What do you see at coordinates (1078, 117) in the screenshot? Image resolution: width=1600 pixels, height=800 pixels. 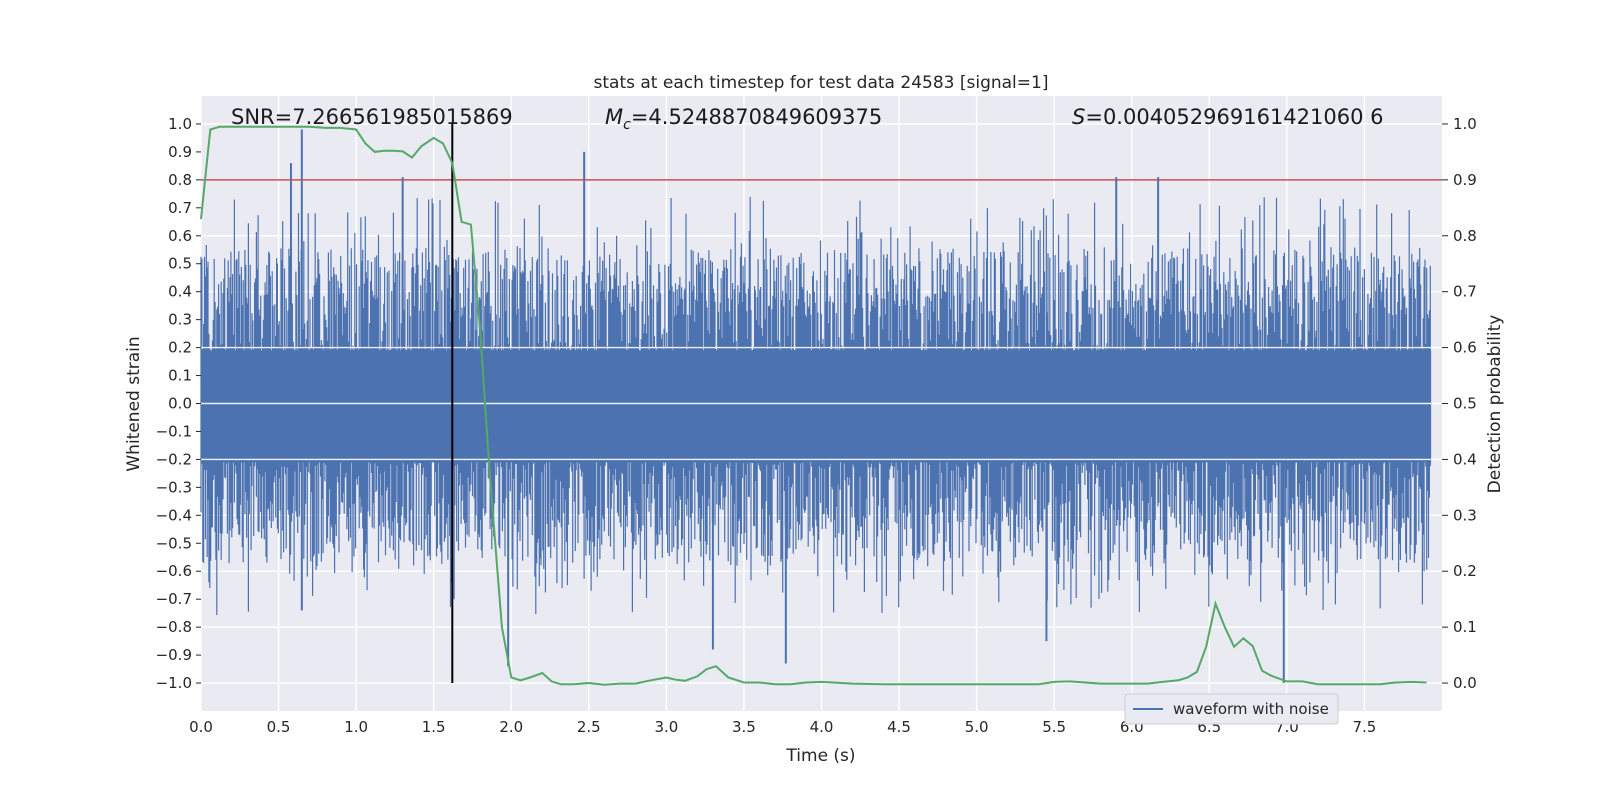 I see `s-symbol: S` at bounding box center [1078, 117].